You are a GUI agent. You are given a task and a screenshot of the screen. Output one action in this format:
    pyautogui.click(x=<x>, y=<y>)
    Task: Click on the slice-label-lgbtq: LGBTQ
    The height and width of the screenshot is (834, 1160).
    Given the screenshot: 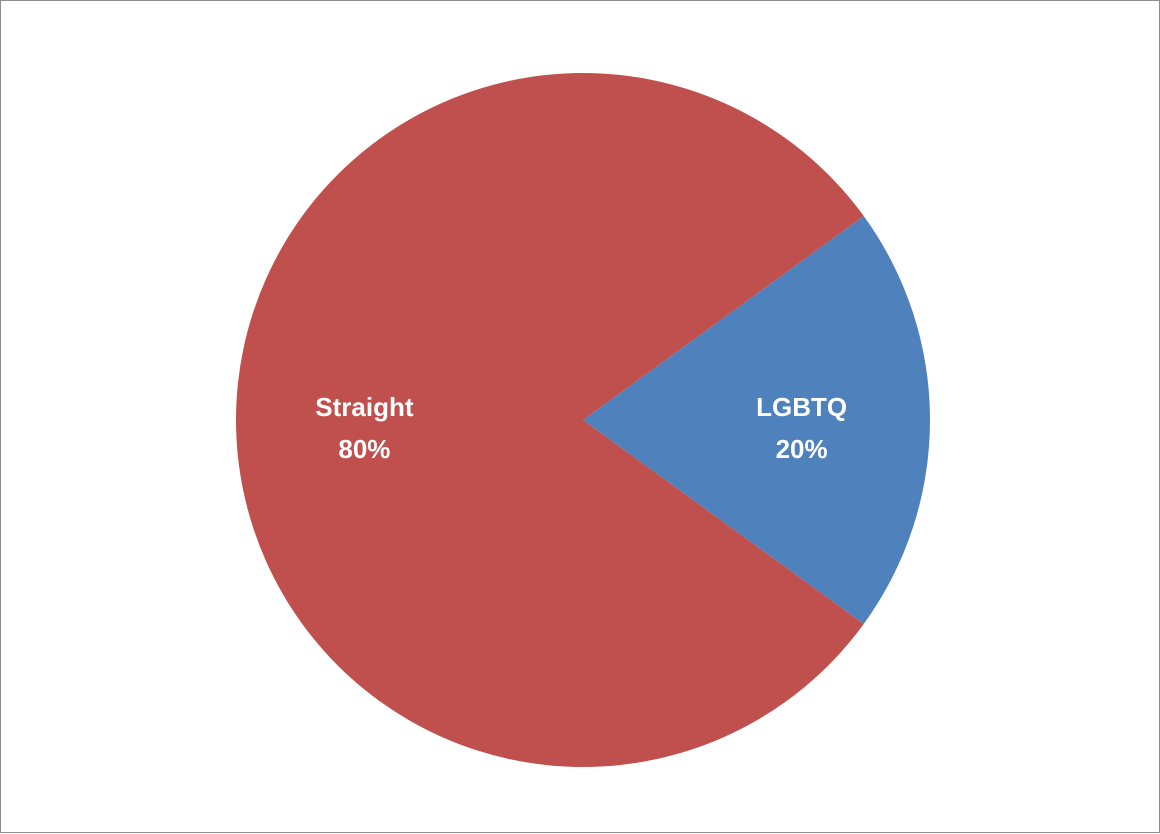 What is the action you would take?
    pyautogui.click(x=801, y=407)
    